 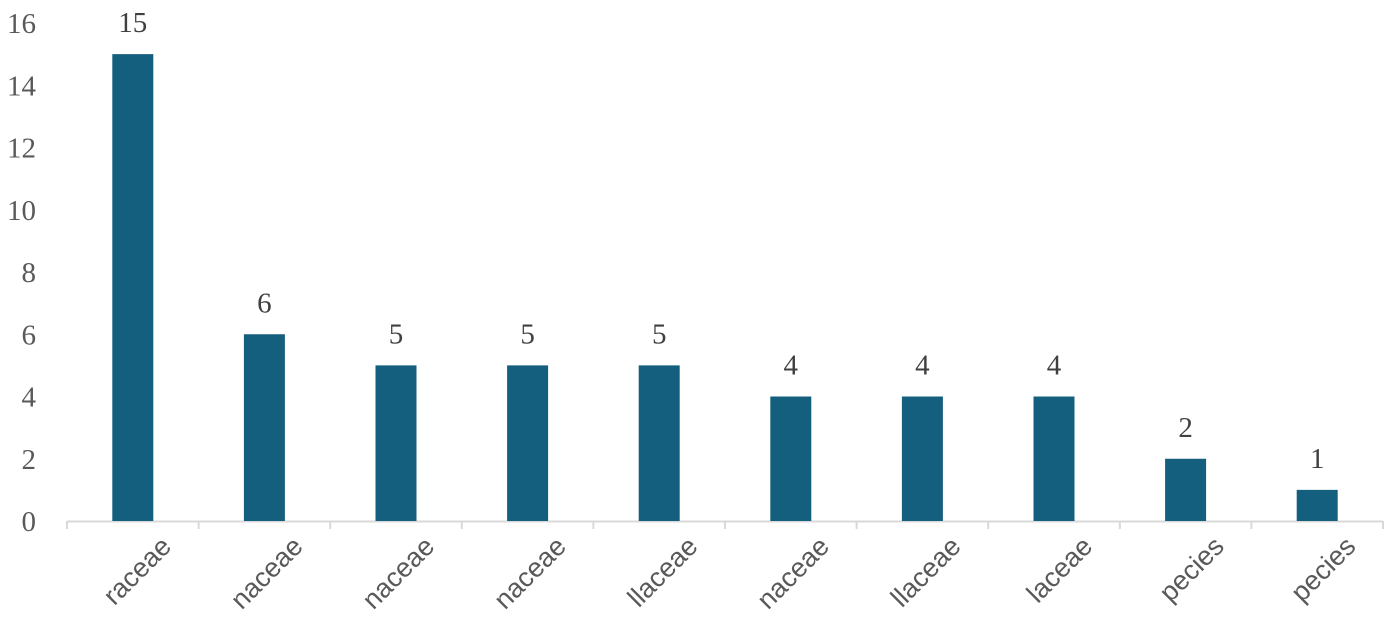 I want to click on y-tick-label: 8, so click(x=29, y=273).